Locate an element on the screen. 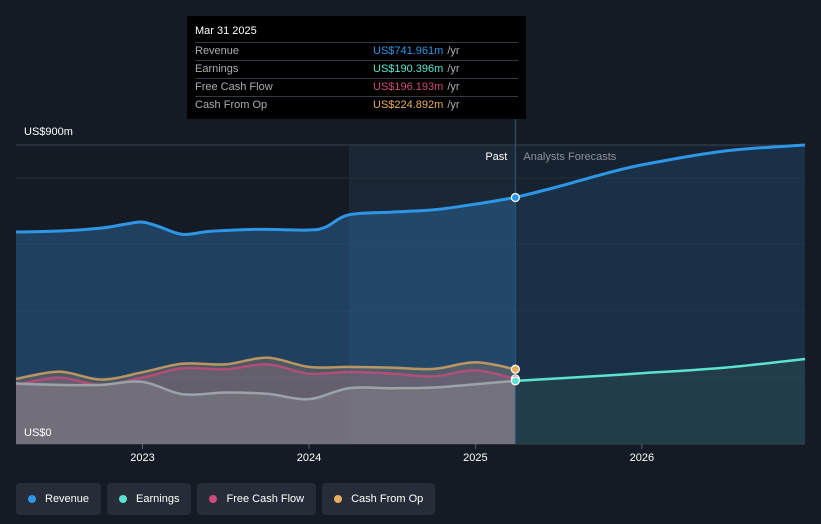  x-tick-label: 2026 is located at coordinates (642, 458).